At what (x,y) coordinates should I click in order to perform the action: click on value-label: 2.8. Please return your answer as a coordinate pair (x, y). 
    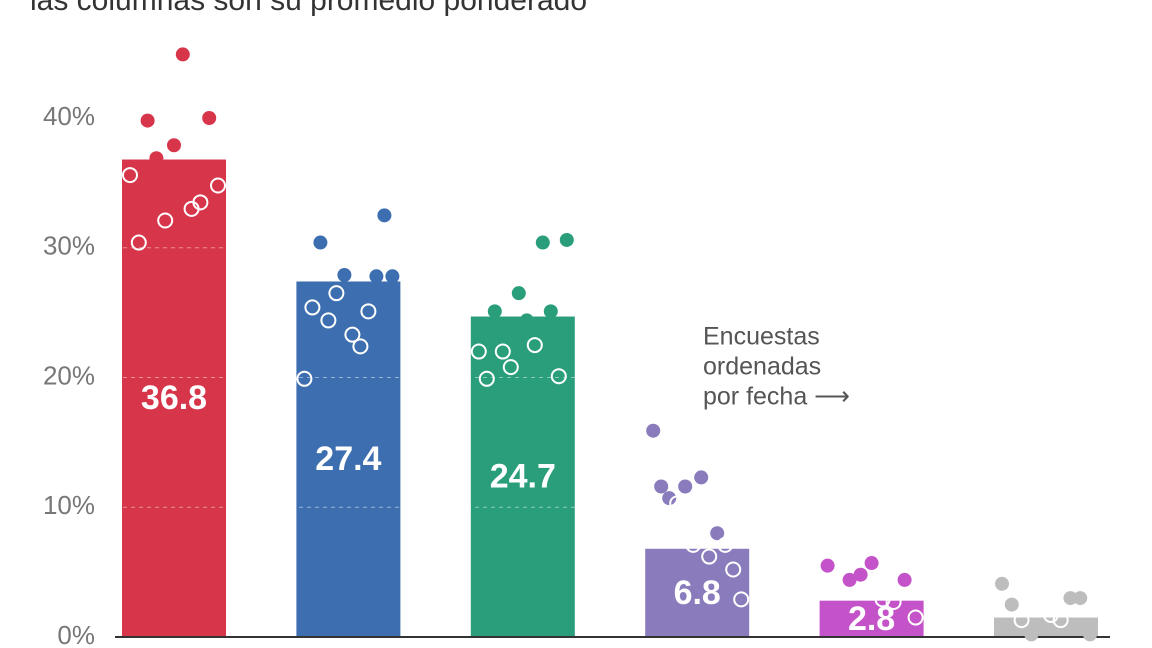
    Looking at the image, I should click on (871, 619).